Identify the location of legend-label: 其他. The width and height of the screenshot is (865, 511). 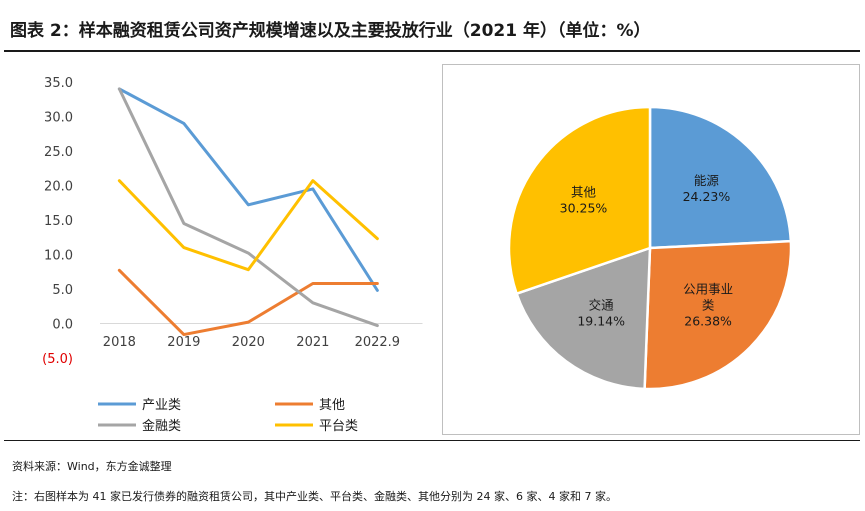
(332, 405).